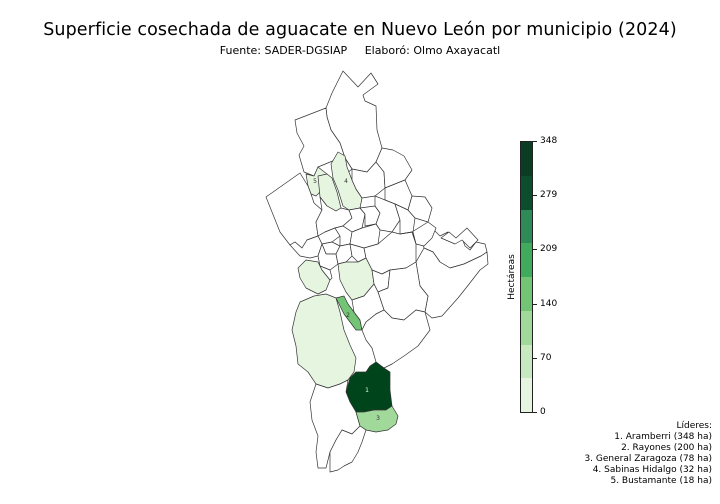 The height and width of the screenshot is (504, 720). I want to click on municipality-vallecillo, so click(368, 180).